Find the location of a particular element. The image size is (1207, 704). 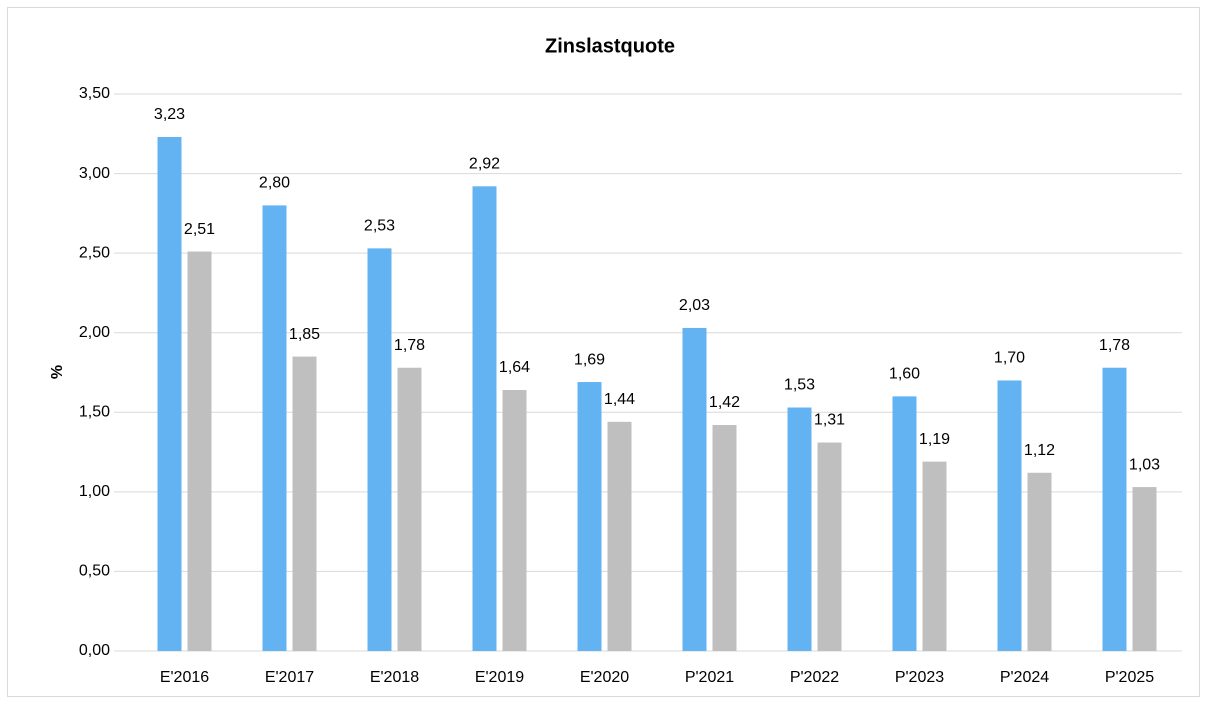

y-tick-label: 3,00 is located at coordinates (94, 173).